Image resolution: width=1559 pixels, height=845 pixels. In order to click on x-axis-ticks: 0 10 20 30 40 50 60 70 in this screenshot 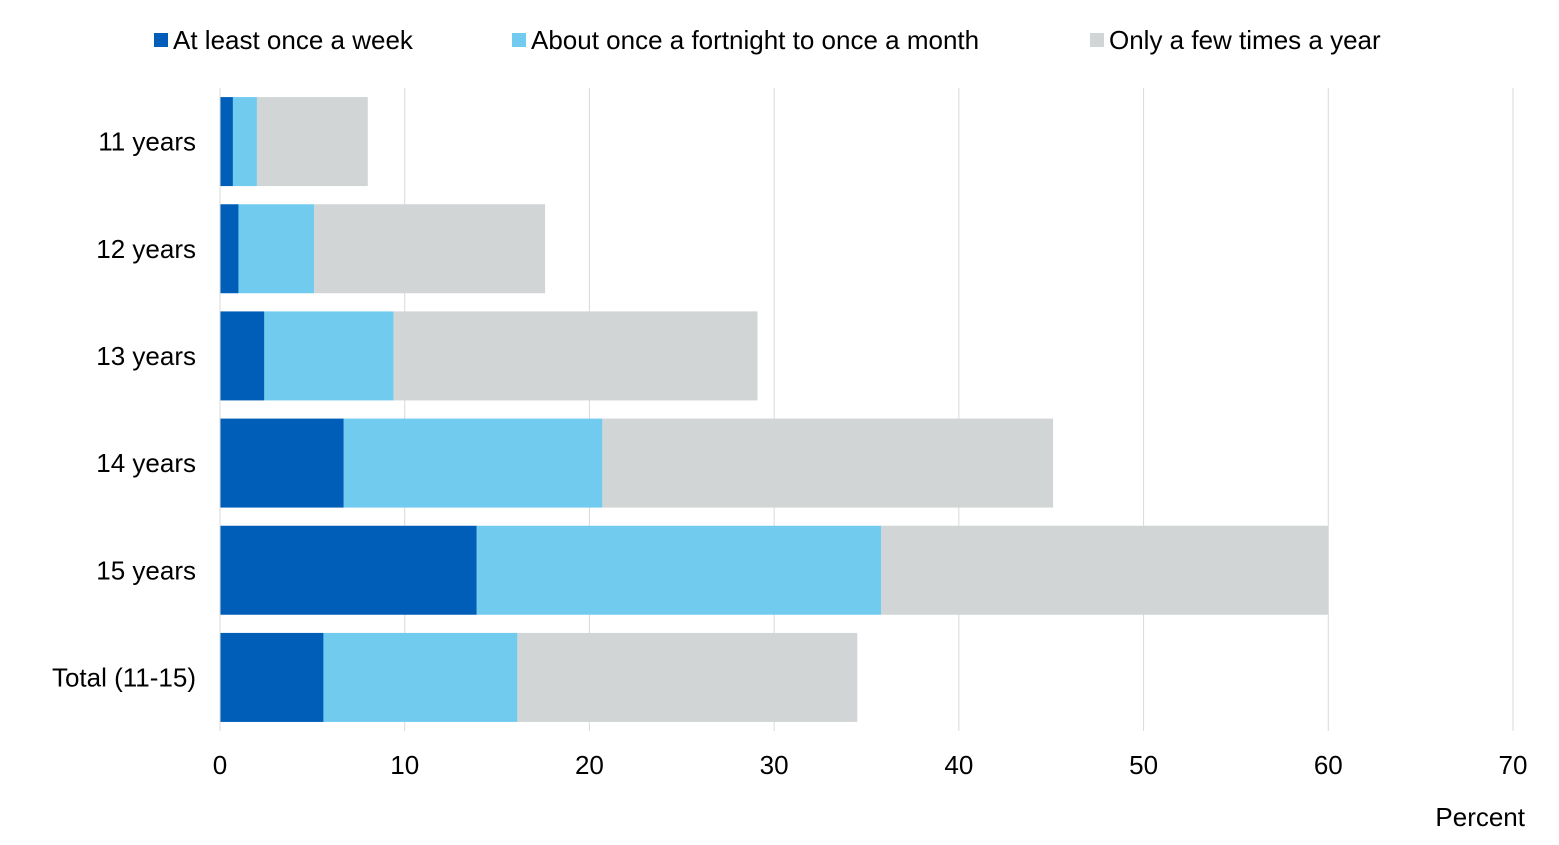, I will do `click(870, 765)`.